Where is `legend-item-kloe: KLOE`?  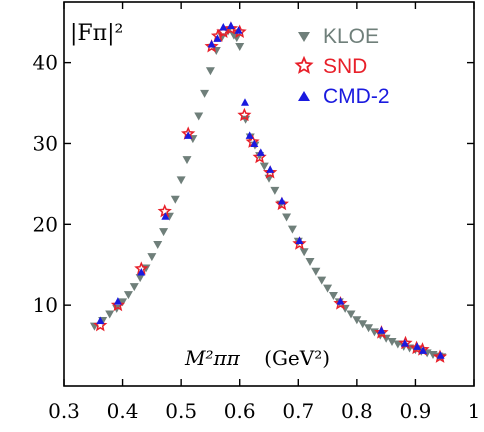 legend-item-kloe: KLOE is located at coordinates (338, 36).